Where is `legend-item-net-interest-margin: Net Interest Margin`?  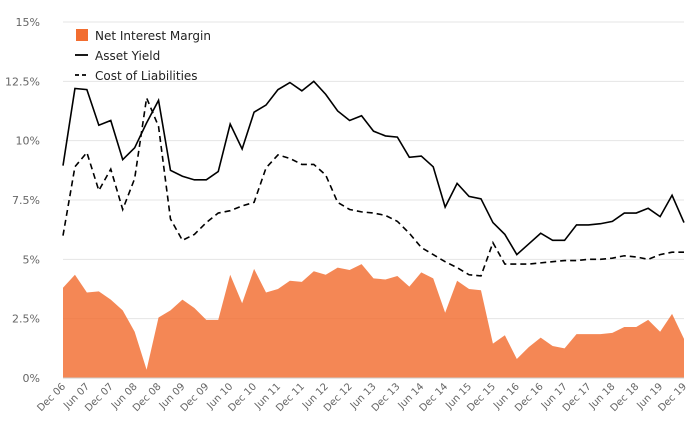
legend-item-net-interest-margin: Net Interest Margin is located at coordinates (143, 36).